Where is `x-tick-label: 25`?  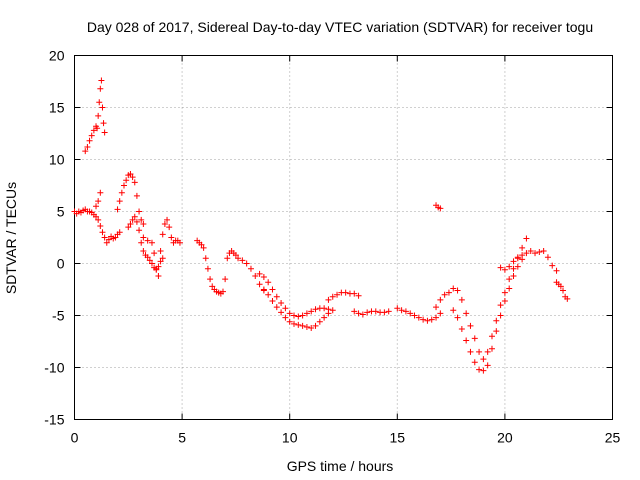
x-tick-label: 25 is located at coordinates (613, 438).